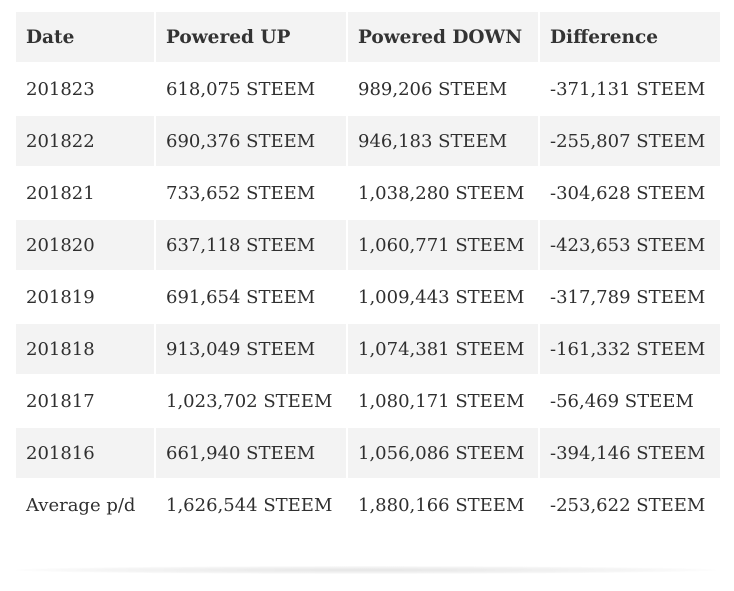 The height and width of the screenshot is (591, 734). I want to click on cell-difference: -253,622 STEEM, so click(630, 505).